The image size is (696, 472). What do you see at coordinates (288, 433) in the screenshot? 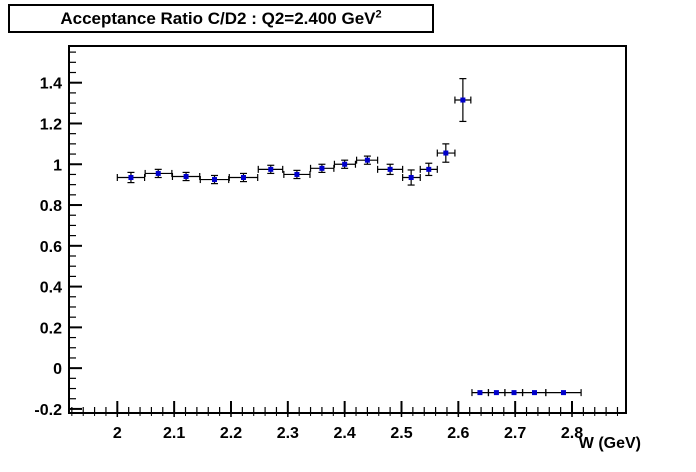
I see `x-tick-label: 2.3` at bounding box center [288, 433].